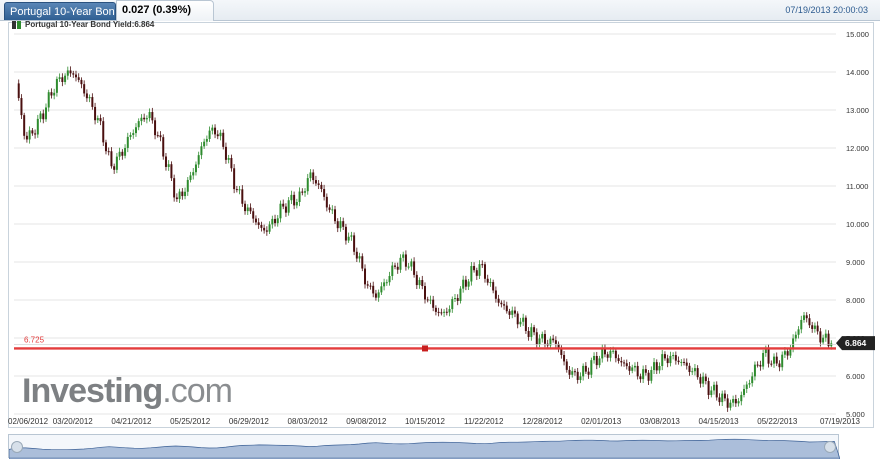 Image resolution: width=880 pixels, height=464 pixels. I want to click on x-tick-label: 02/01/2013, so click(601, 421).